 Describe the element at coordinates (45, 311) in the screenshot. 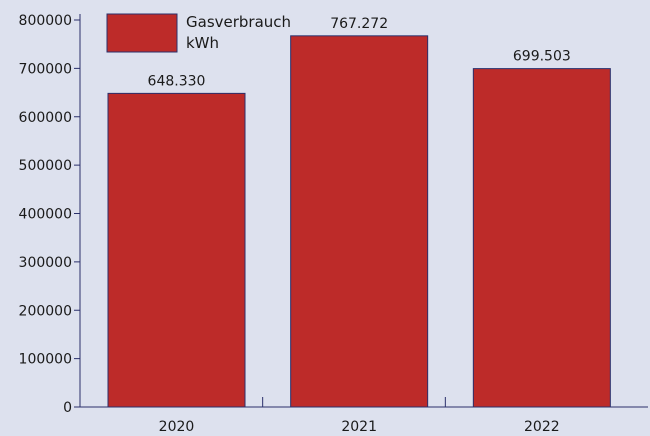

I see `y-tick-label: 200000` at that location.